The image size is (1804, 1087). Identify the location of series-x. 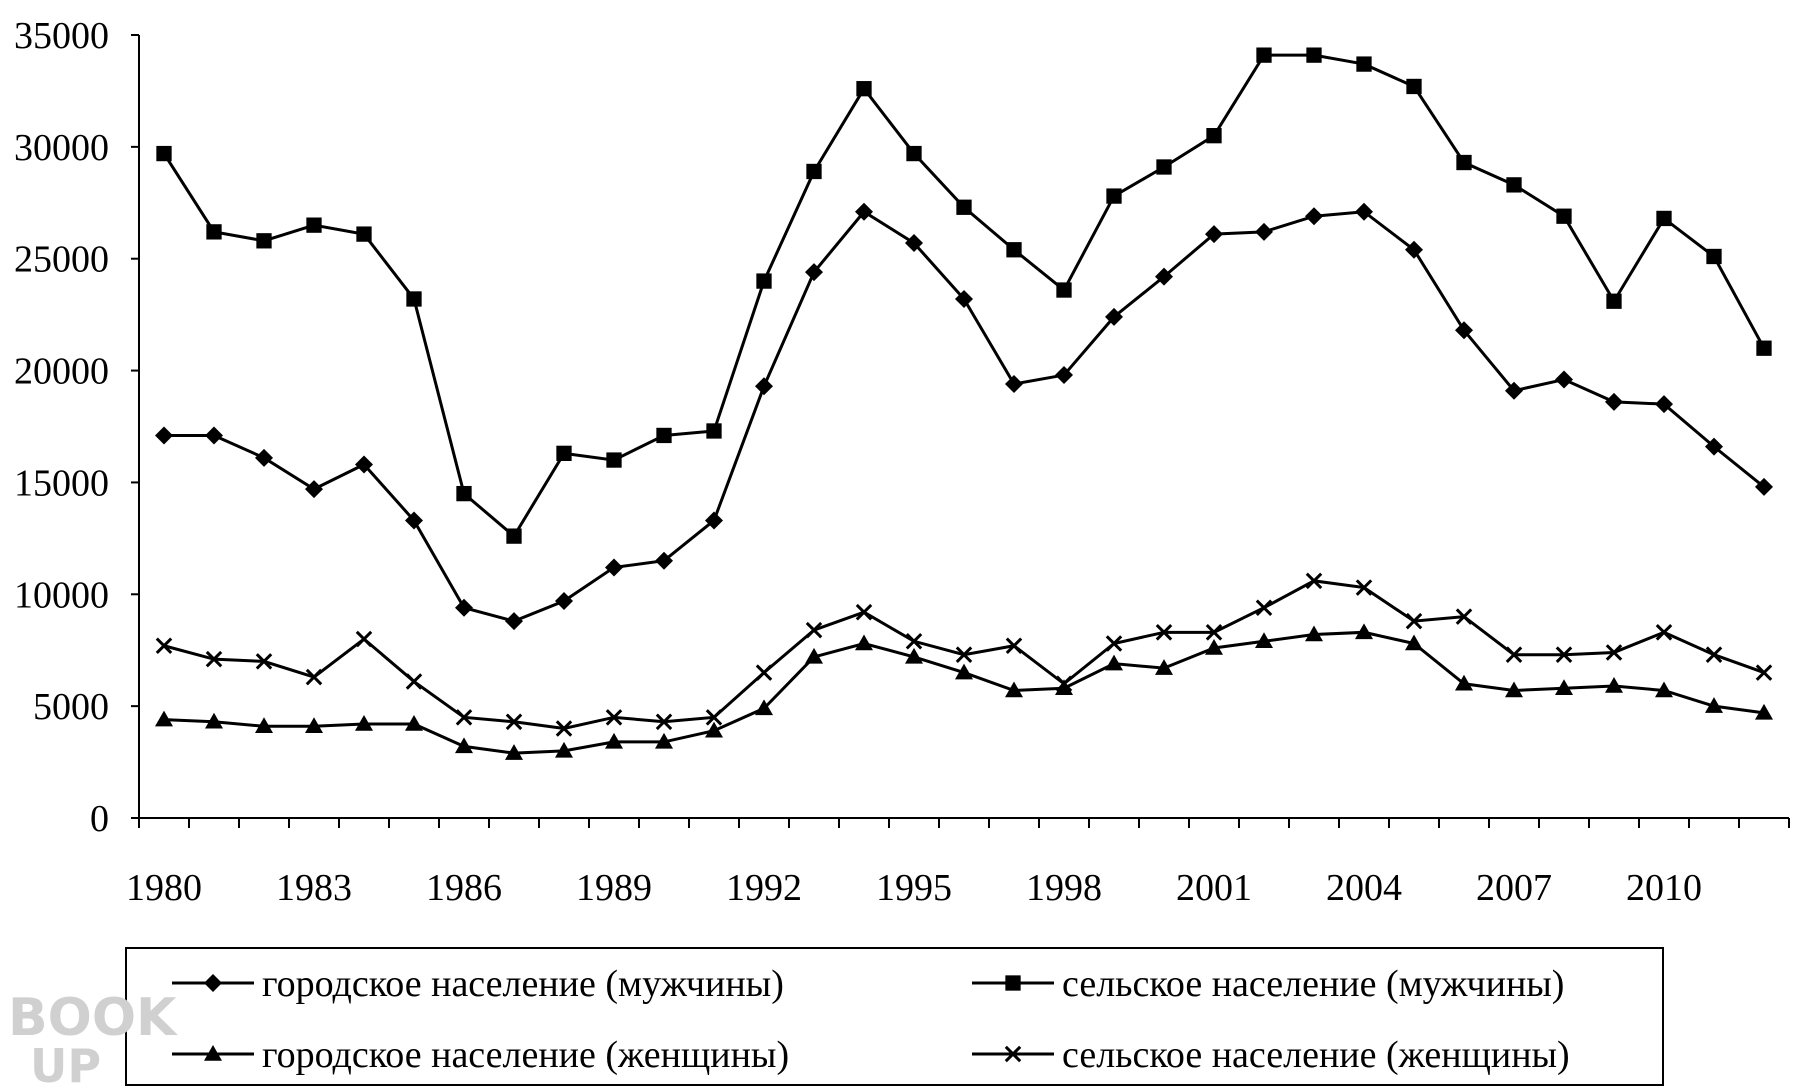
(964, 654).